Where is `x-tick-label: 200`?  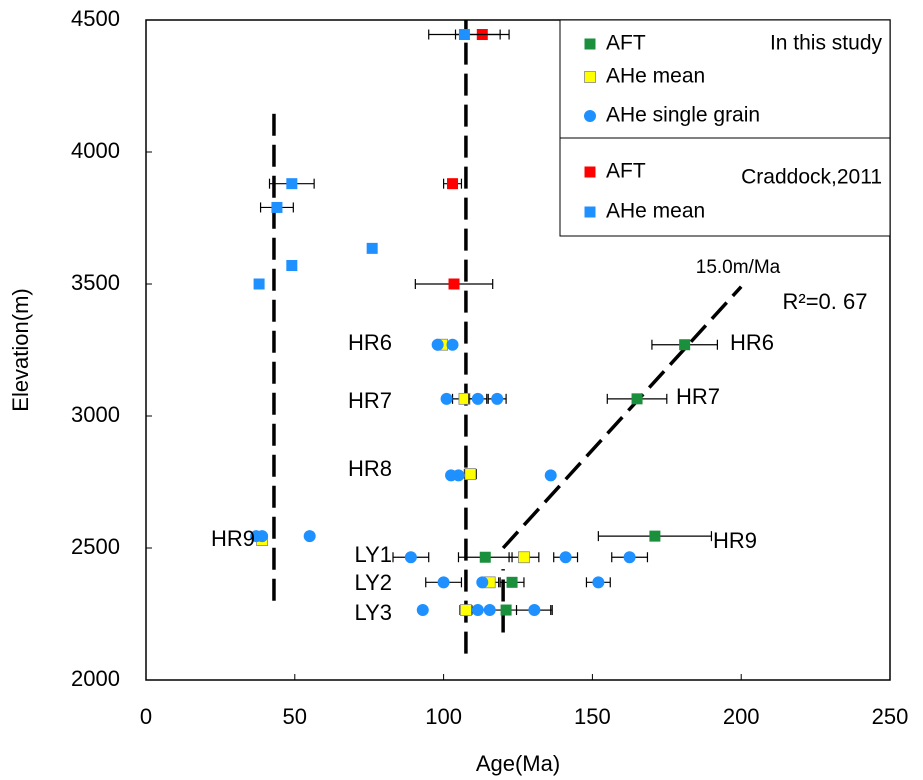 x-tick-label: 200 is located at coordinates (741, 716).